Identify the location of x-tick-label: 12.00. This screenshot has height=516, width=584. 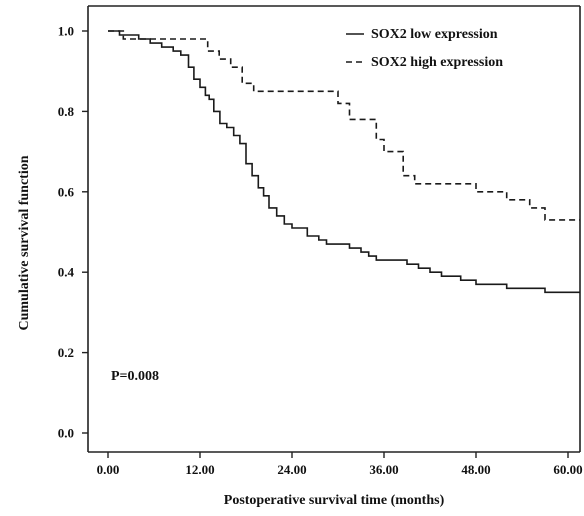
(199, 469).